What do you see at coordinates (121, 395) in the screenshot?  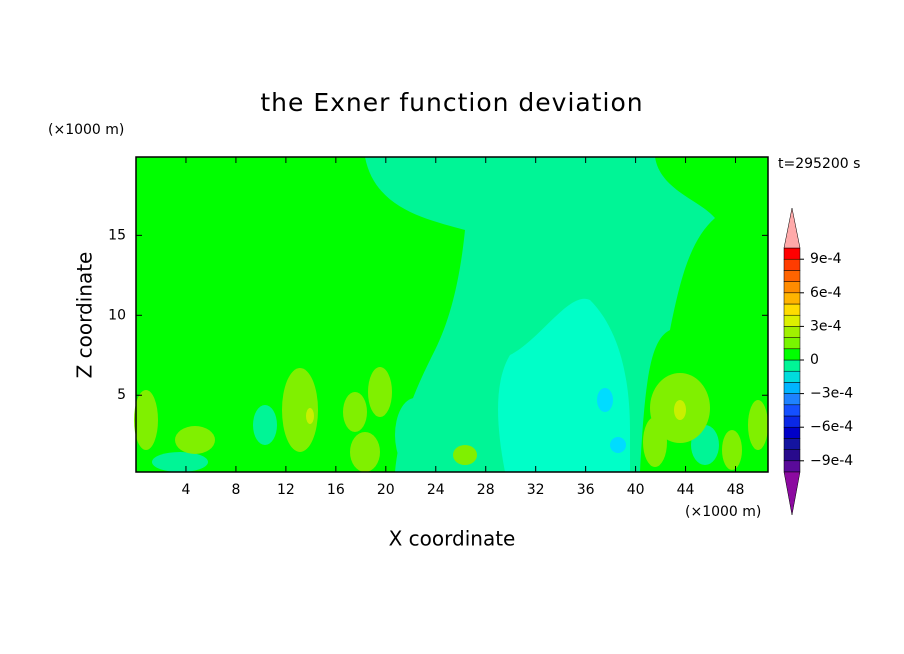 I see `y-tick-label: 5` at bounding box center [121, 395].